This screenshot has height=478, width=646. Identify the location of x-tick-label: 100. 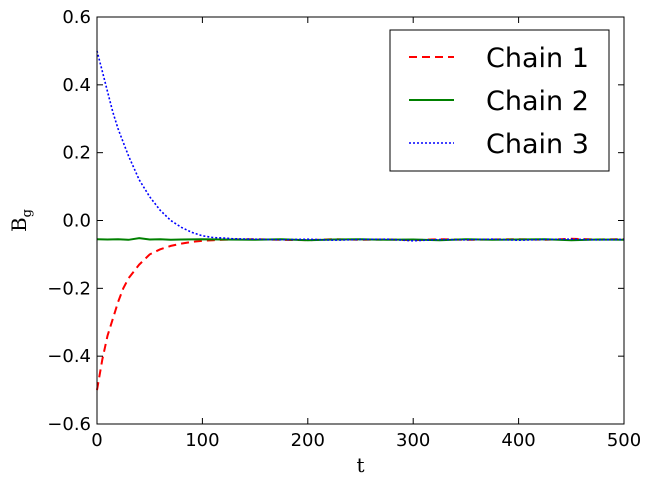
(202, 440).